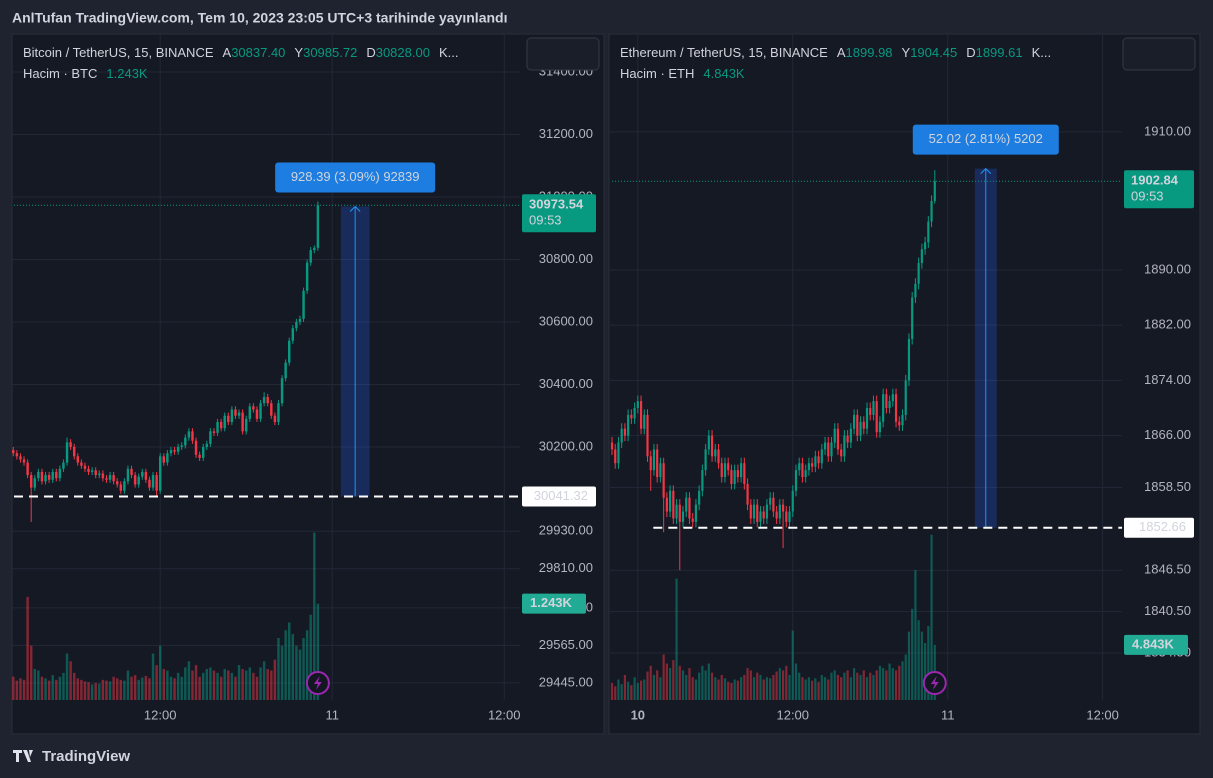 Image resolution: width=1213 pixels, height=778 pixels. I want to click on x-tick-label: 10, so click(638, 714).